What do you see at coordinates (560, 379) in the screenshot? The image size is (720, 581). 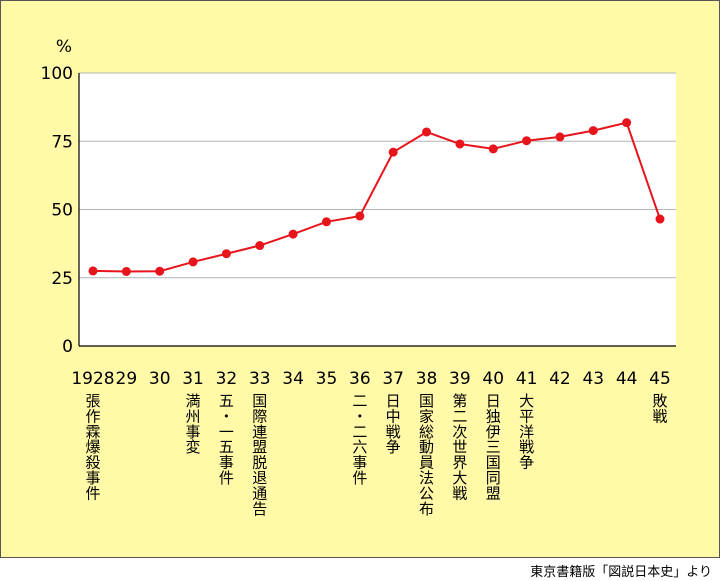 I see `x-tick-label: 42` at bounding box center [560, 379].